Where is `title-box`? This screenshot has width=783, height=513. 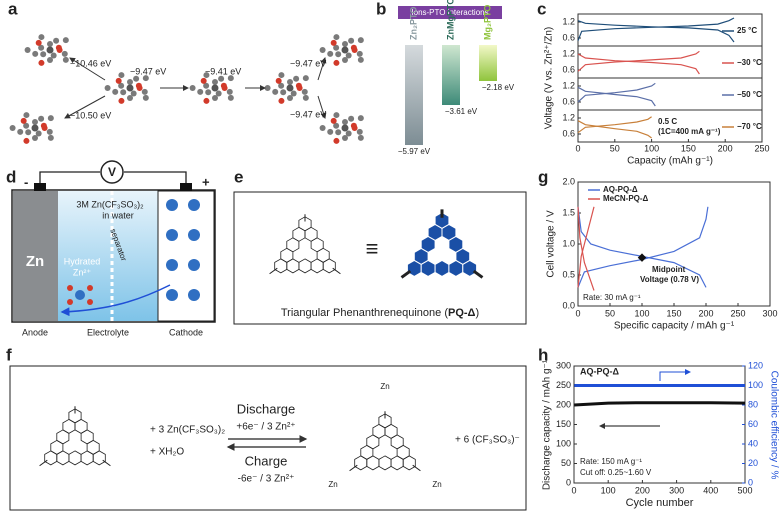 title-box is located at coordinates (450, 12).